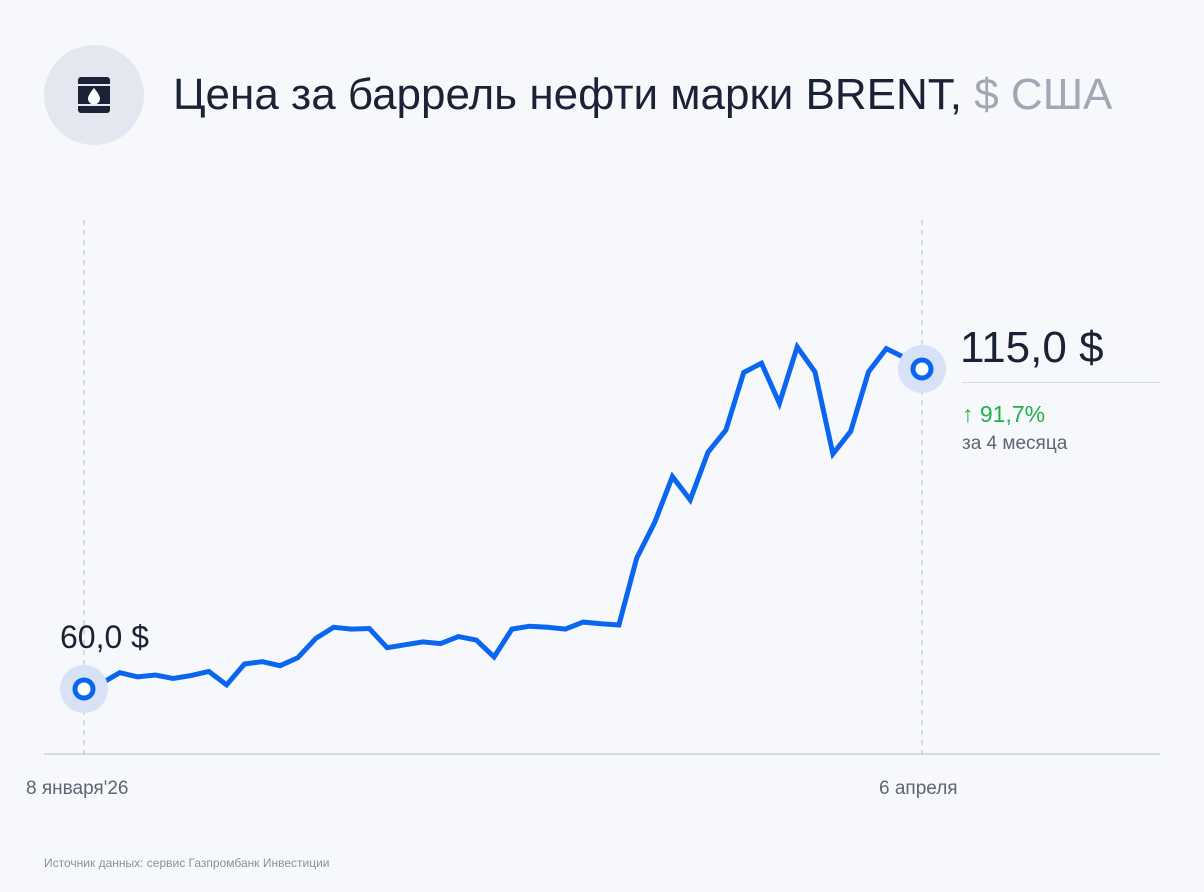 This screenshot has width=1204, height=892. What do you see at coordinates (104, 637) in the screenshot?
I see `start-value-label: 60,0 $` at bounding box center [104, 637].